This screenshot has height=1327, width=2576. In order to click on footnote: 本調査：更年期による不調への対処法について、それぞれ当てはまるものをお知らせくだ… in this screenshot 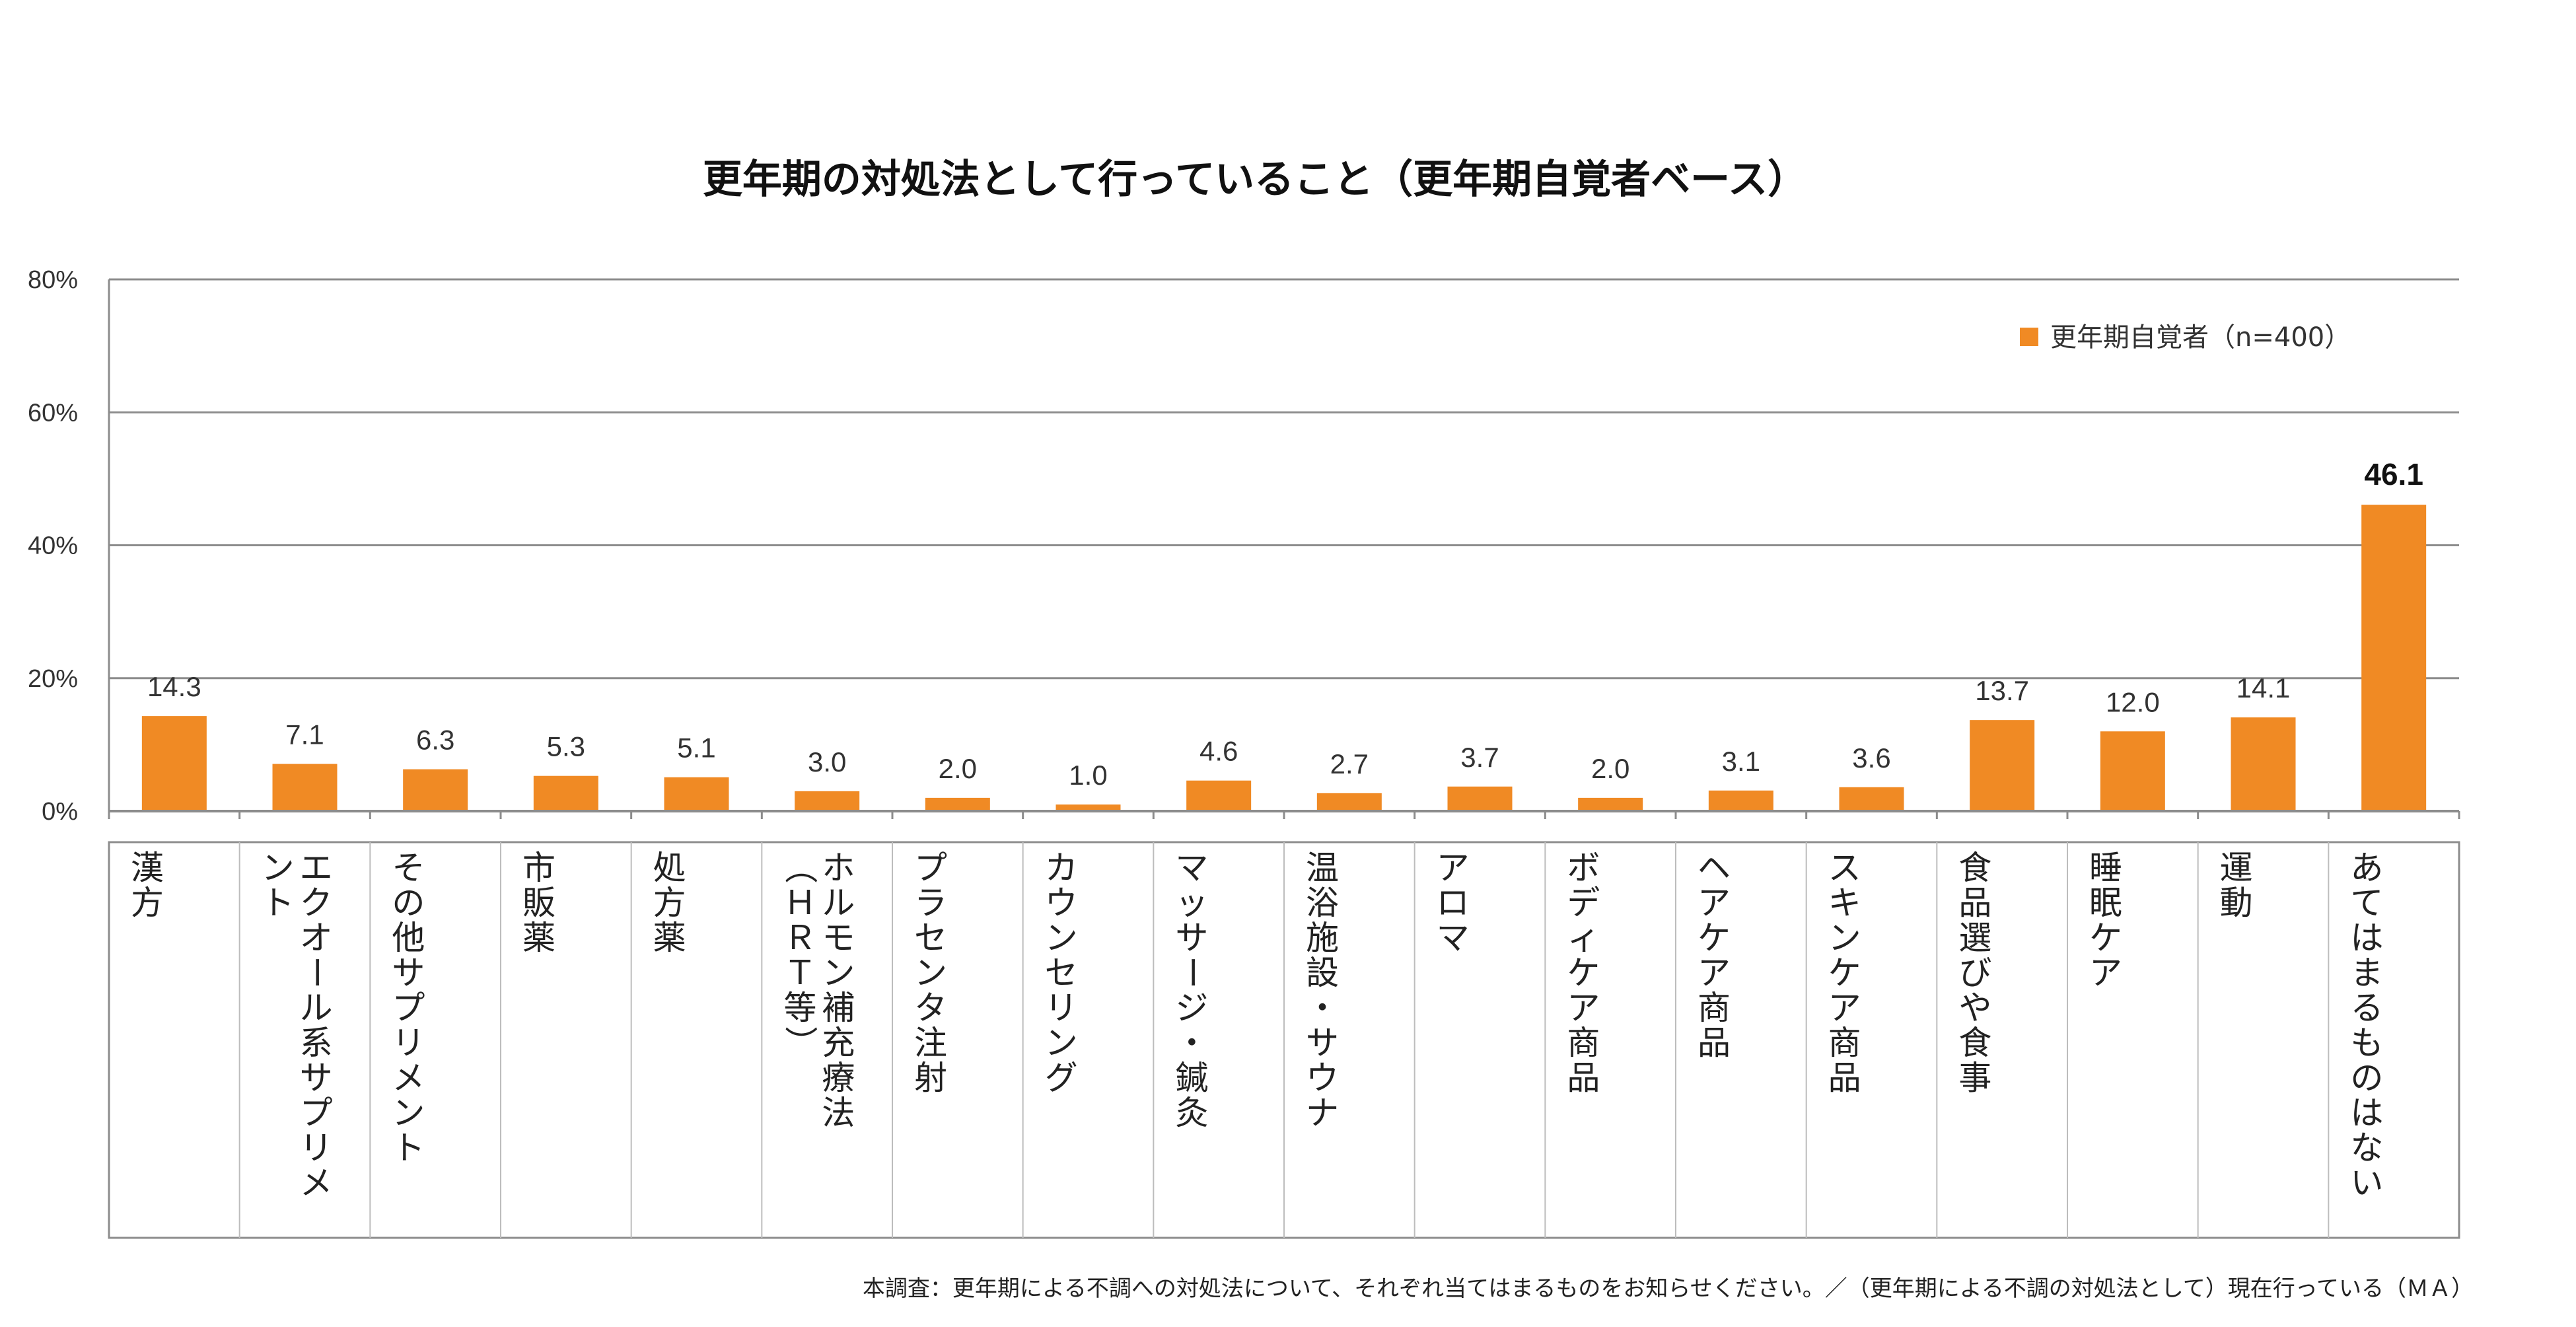, I will do `click(1668, 1289)`.